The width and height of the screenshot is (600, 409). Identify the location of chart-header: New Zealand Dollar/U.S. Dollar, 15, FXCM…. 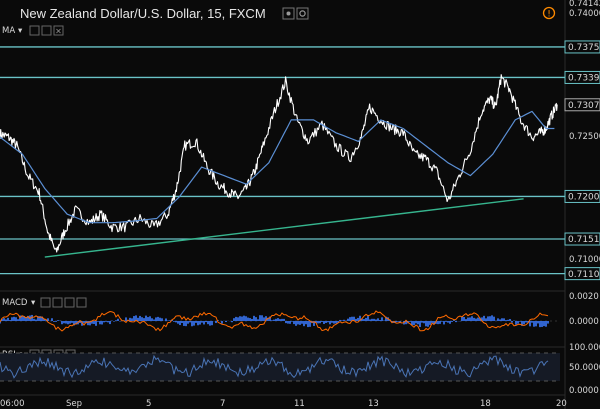
(288, 13).